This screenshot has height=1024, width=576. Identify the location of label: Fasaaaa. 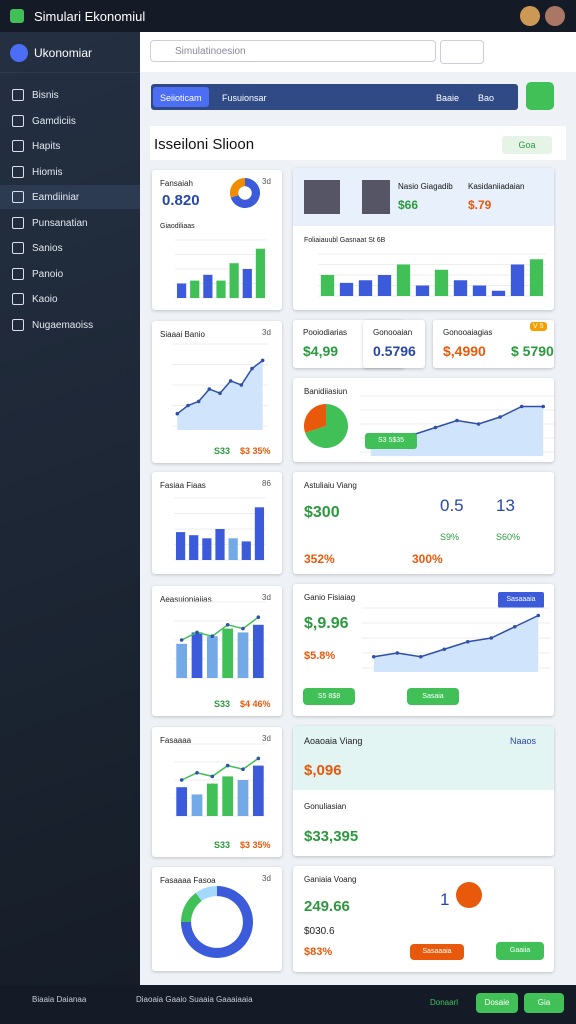
(176, 740).